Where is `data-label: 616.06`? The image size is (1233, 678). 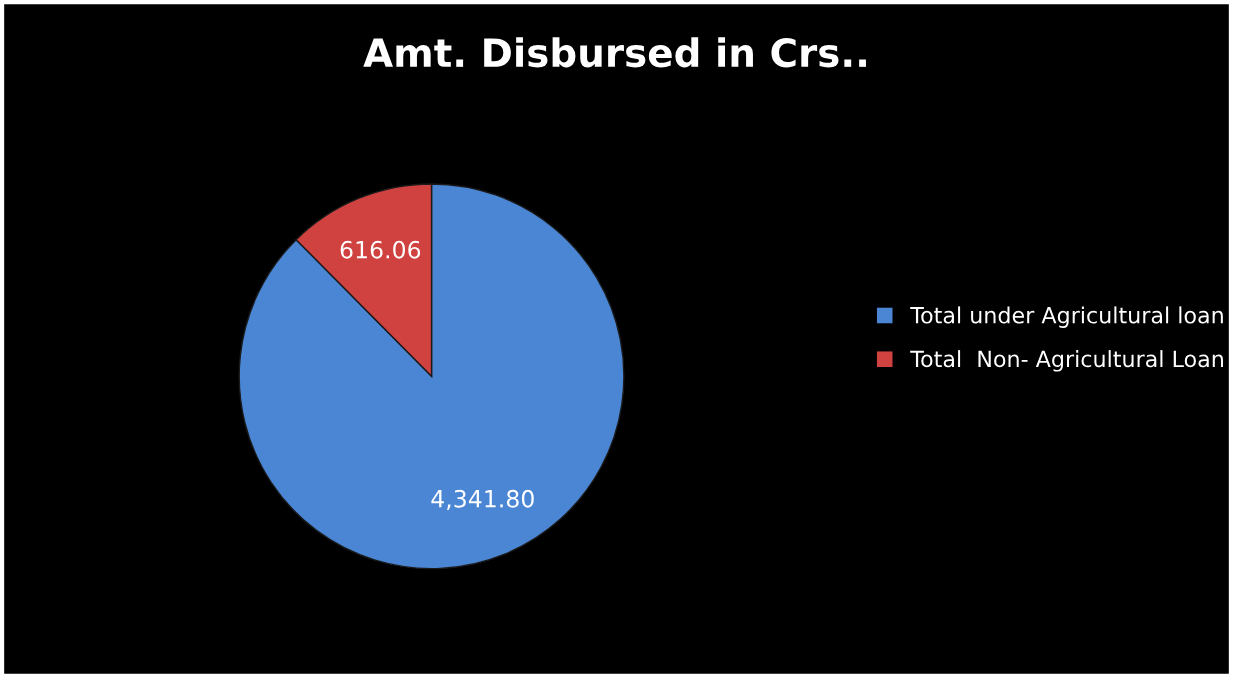 data-label: 616.06 is located at coordinates (380, 249).